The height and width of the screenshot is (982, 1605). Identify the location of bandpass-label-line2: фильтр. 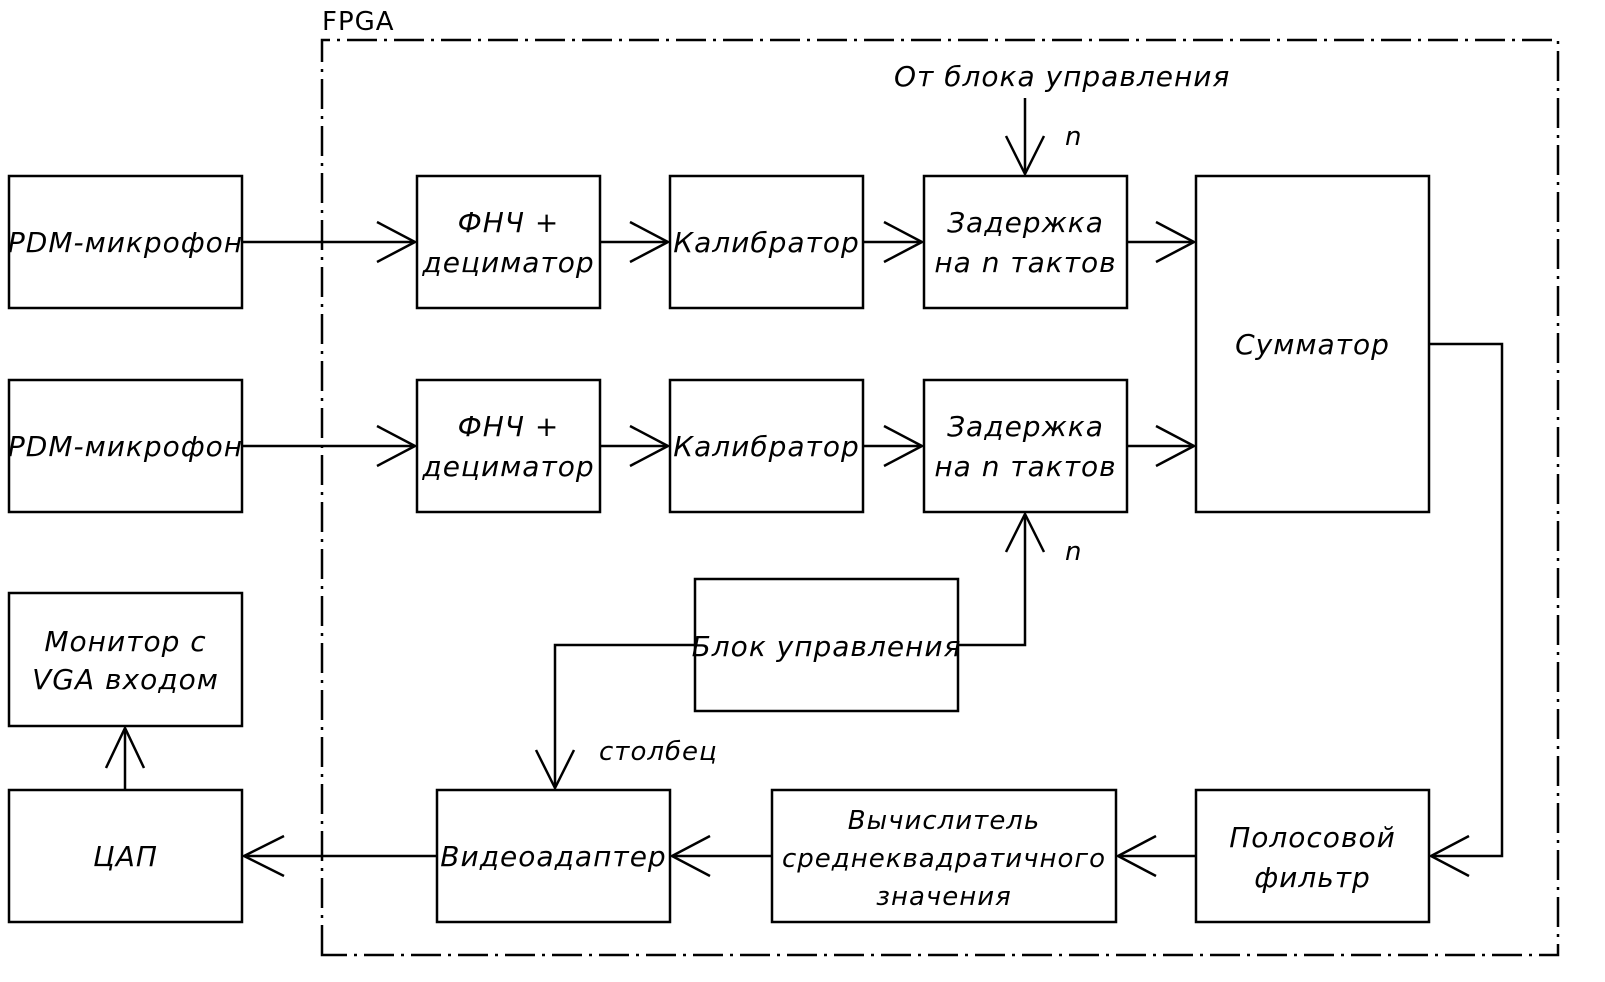
(1312, 877).